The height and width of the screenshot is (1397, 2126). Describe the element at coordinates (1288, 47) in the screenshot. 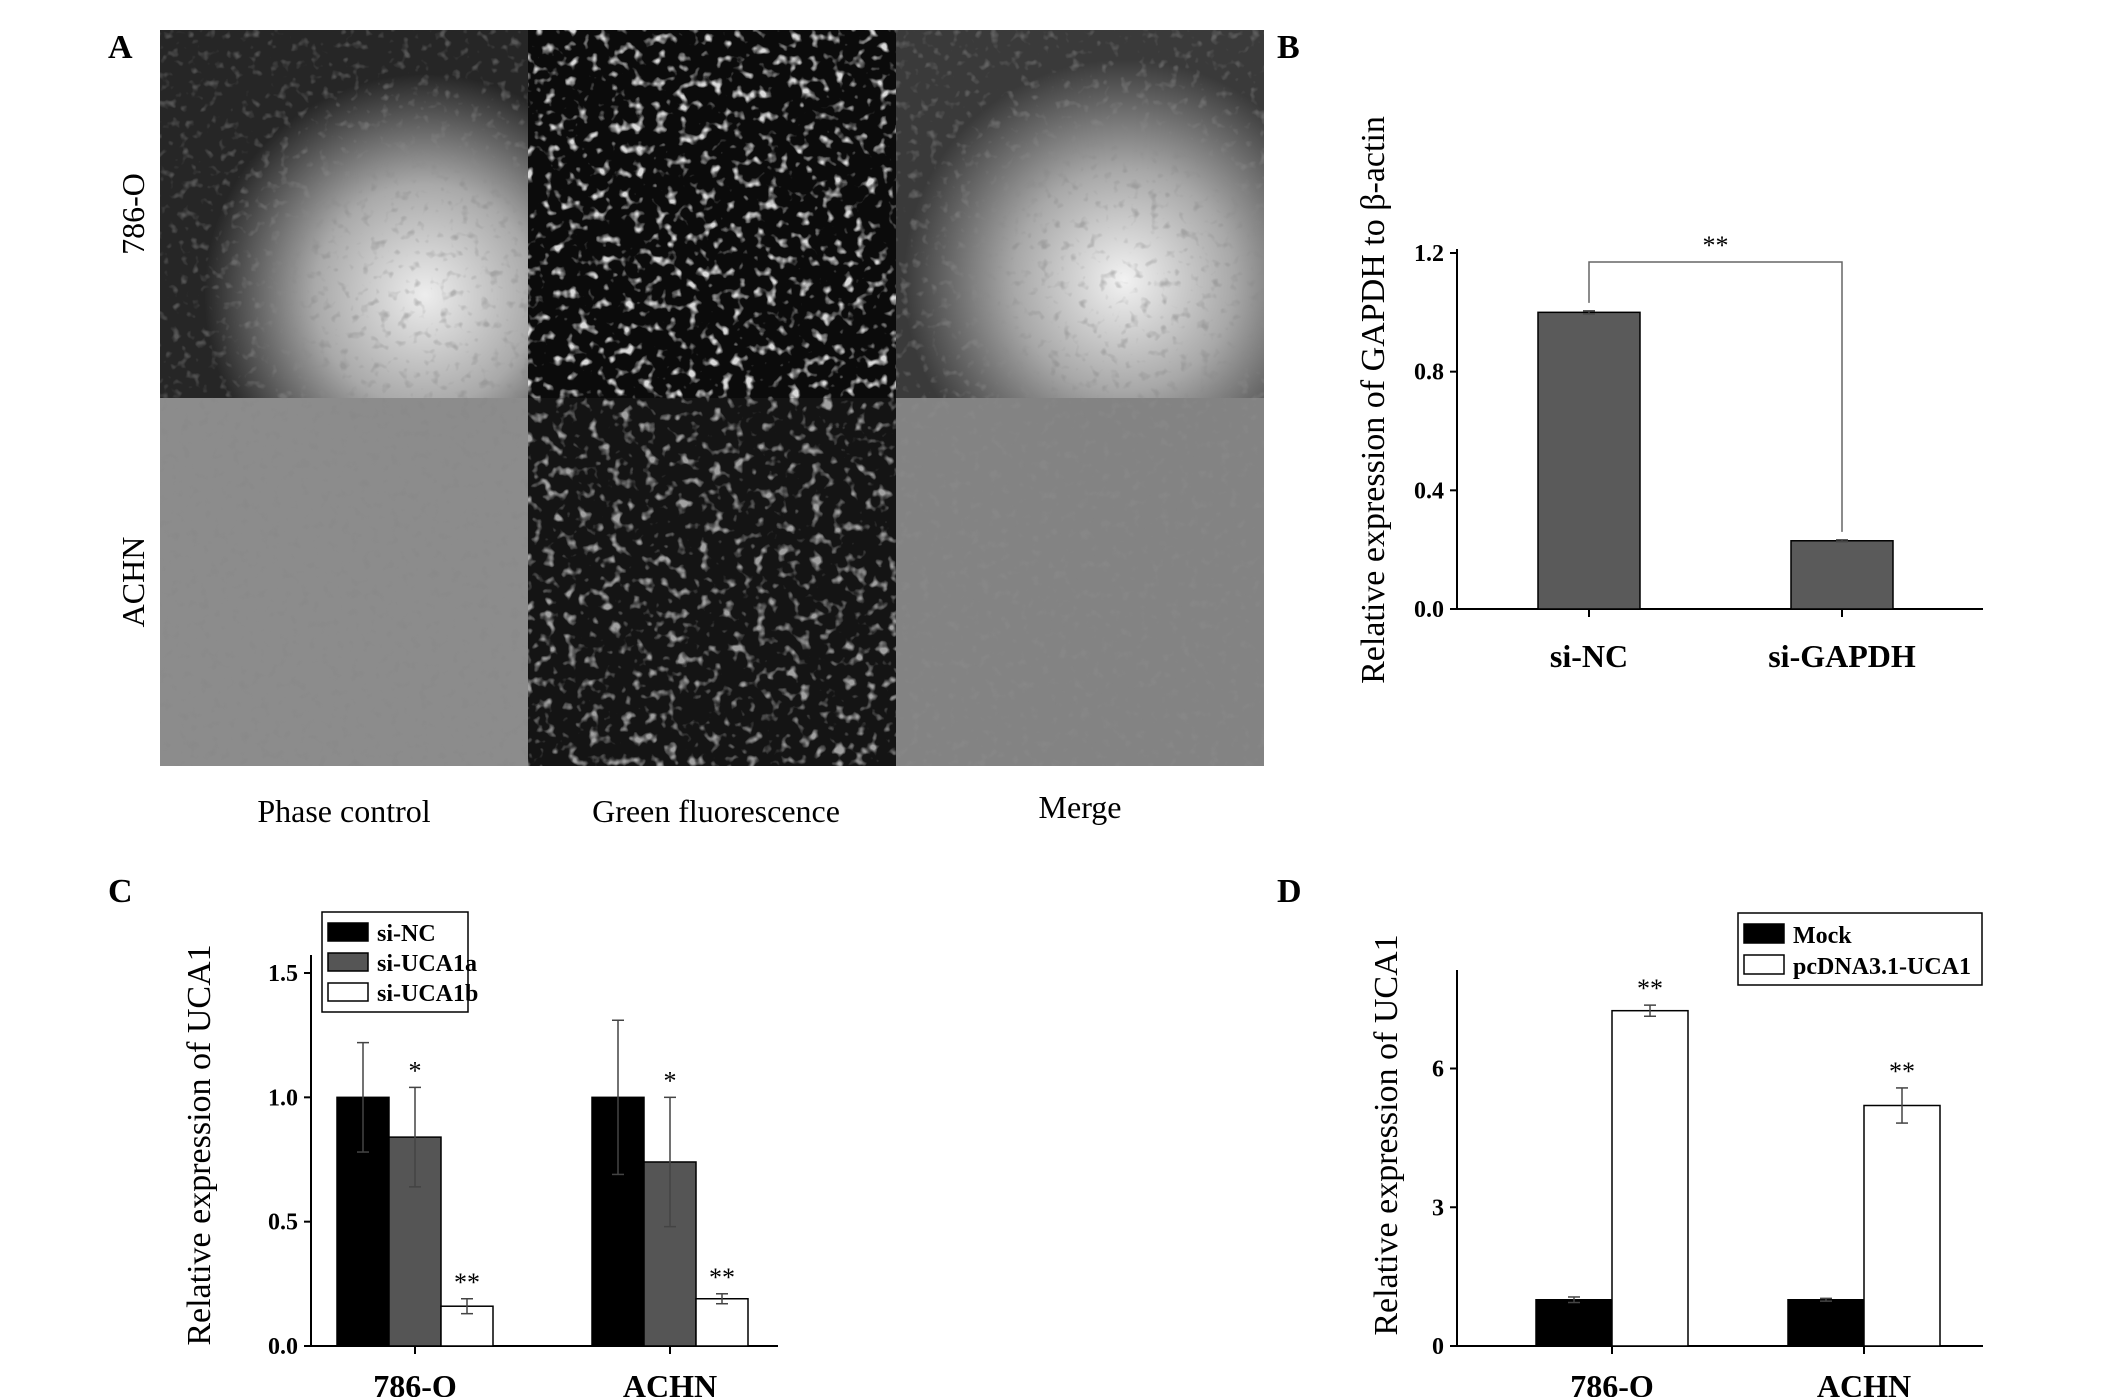

I see `panel-b-letter: B` at that location.